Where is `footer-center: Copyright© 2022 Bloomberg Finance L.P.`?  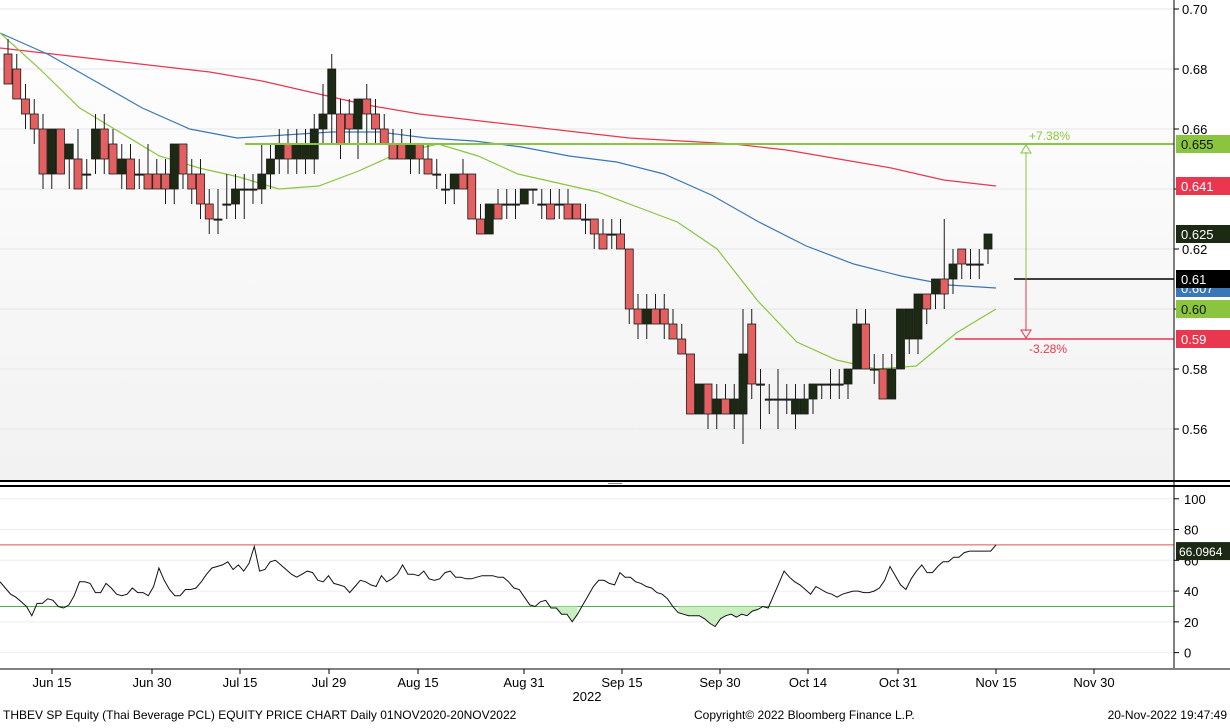
footer-center: Copyright© 2022 Bloomberg Finance L.P. is located at coordinates (804, 715).